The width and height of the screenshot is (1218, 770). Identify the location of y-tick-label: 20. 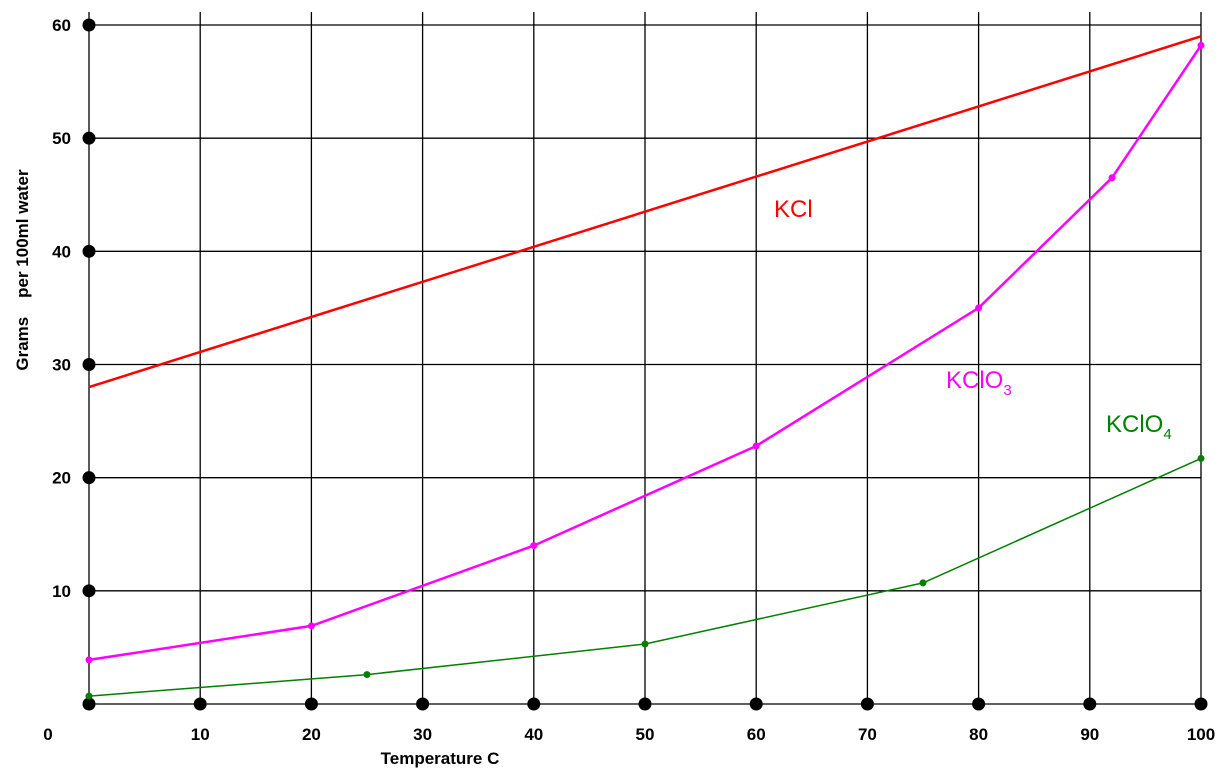
(61, 478).